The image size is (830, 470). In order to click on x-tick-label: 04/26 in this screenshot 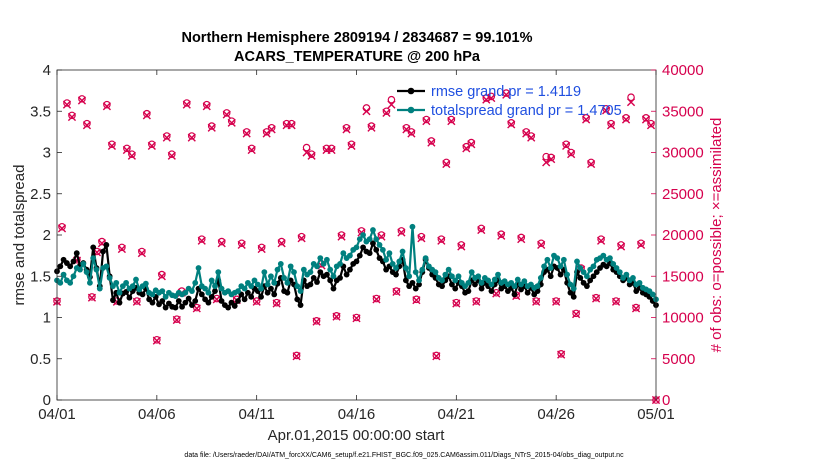, I will do `click(556, 414)`.